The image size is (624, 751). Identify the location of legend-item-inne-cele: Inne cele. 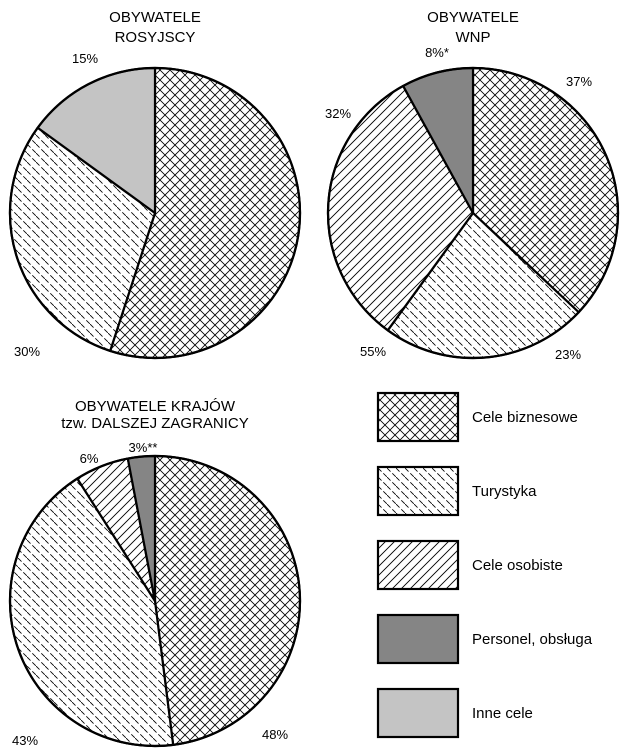
(454, 713).